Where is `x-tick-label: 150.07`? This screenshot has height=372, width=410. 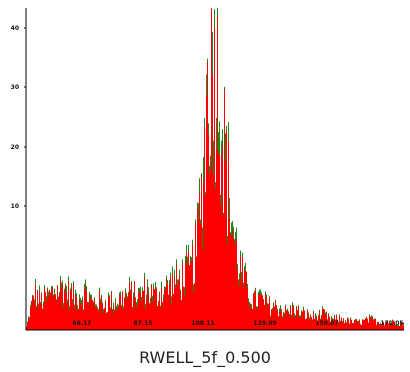 x-tick-label: 150.07 is located at coordinates (326, 323).